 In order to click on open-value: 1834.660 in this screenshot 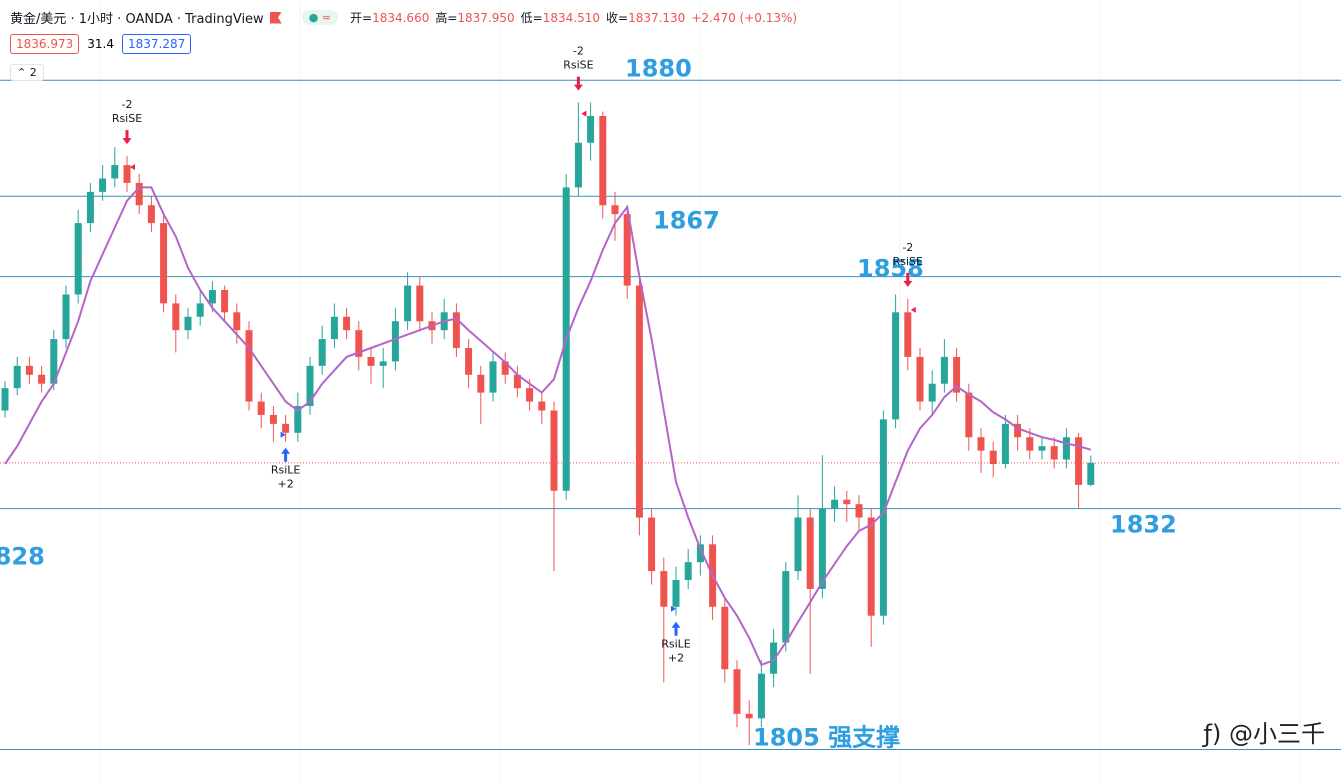, I will do `click(401, 18)`.